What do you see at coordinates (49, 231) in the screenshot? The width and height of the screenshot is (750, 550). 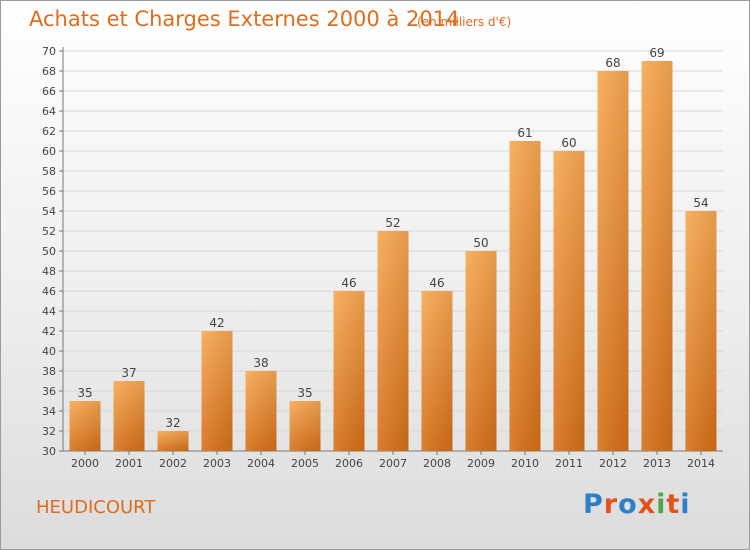 I see `y-tick-label: 52` at bounding box center [49, 231].